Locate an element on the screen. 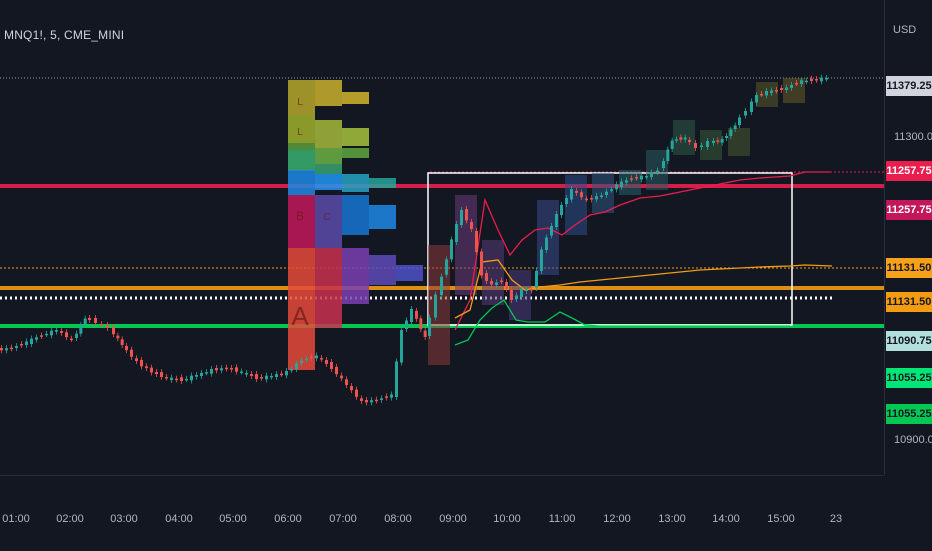  lower-band-line is located at coordinates (622, 322).